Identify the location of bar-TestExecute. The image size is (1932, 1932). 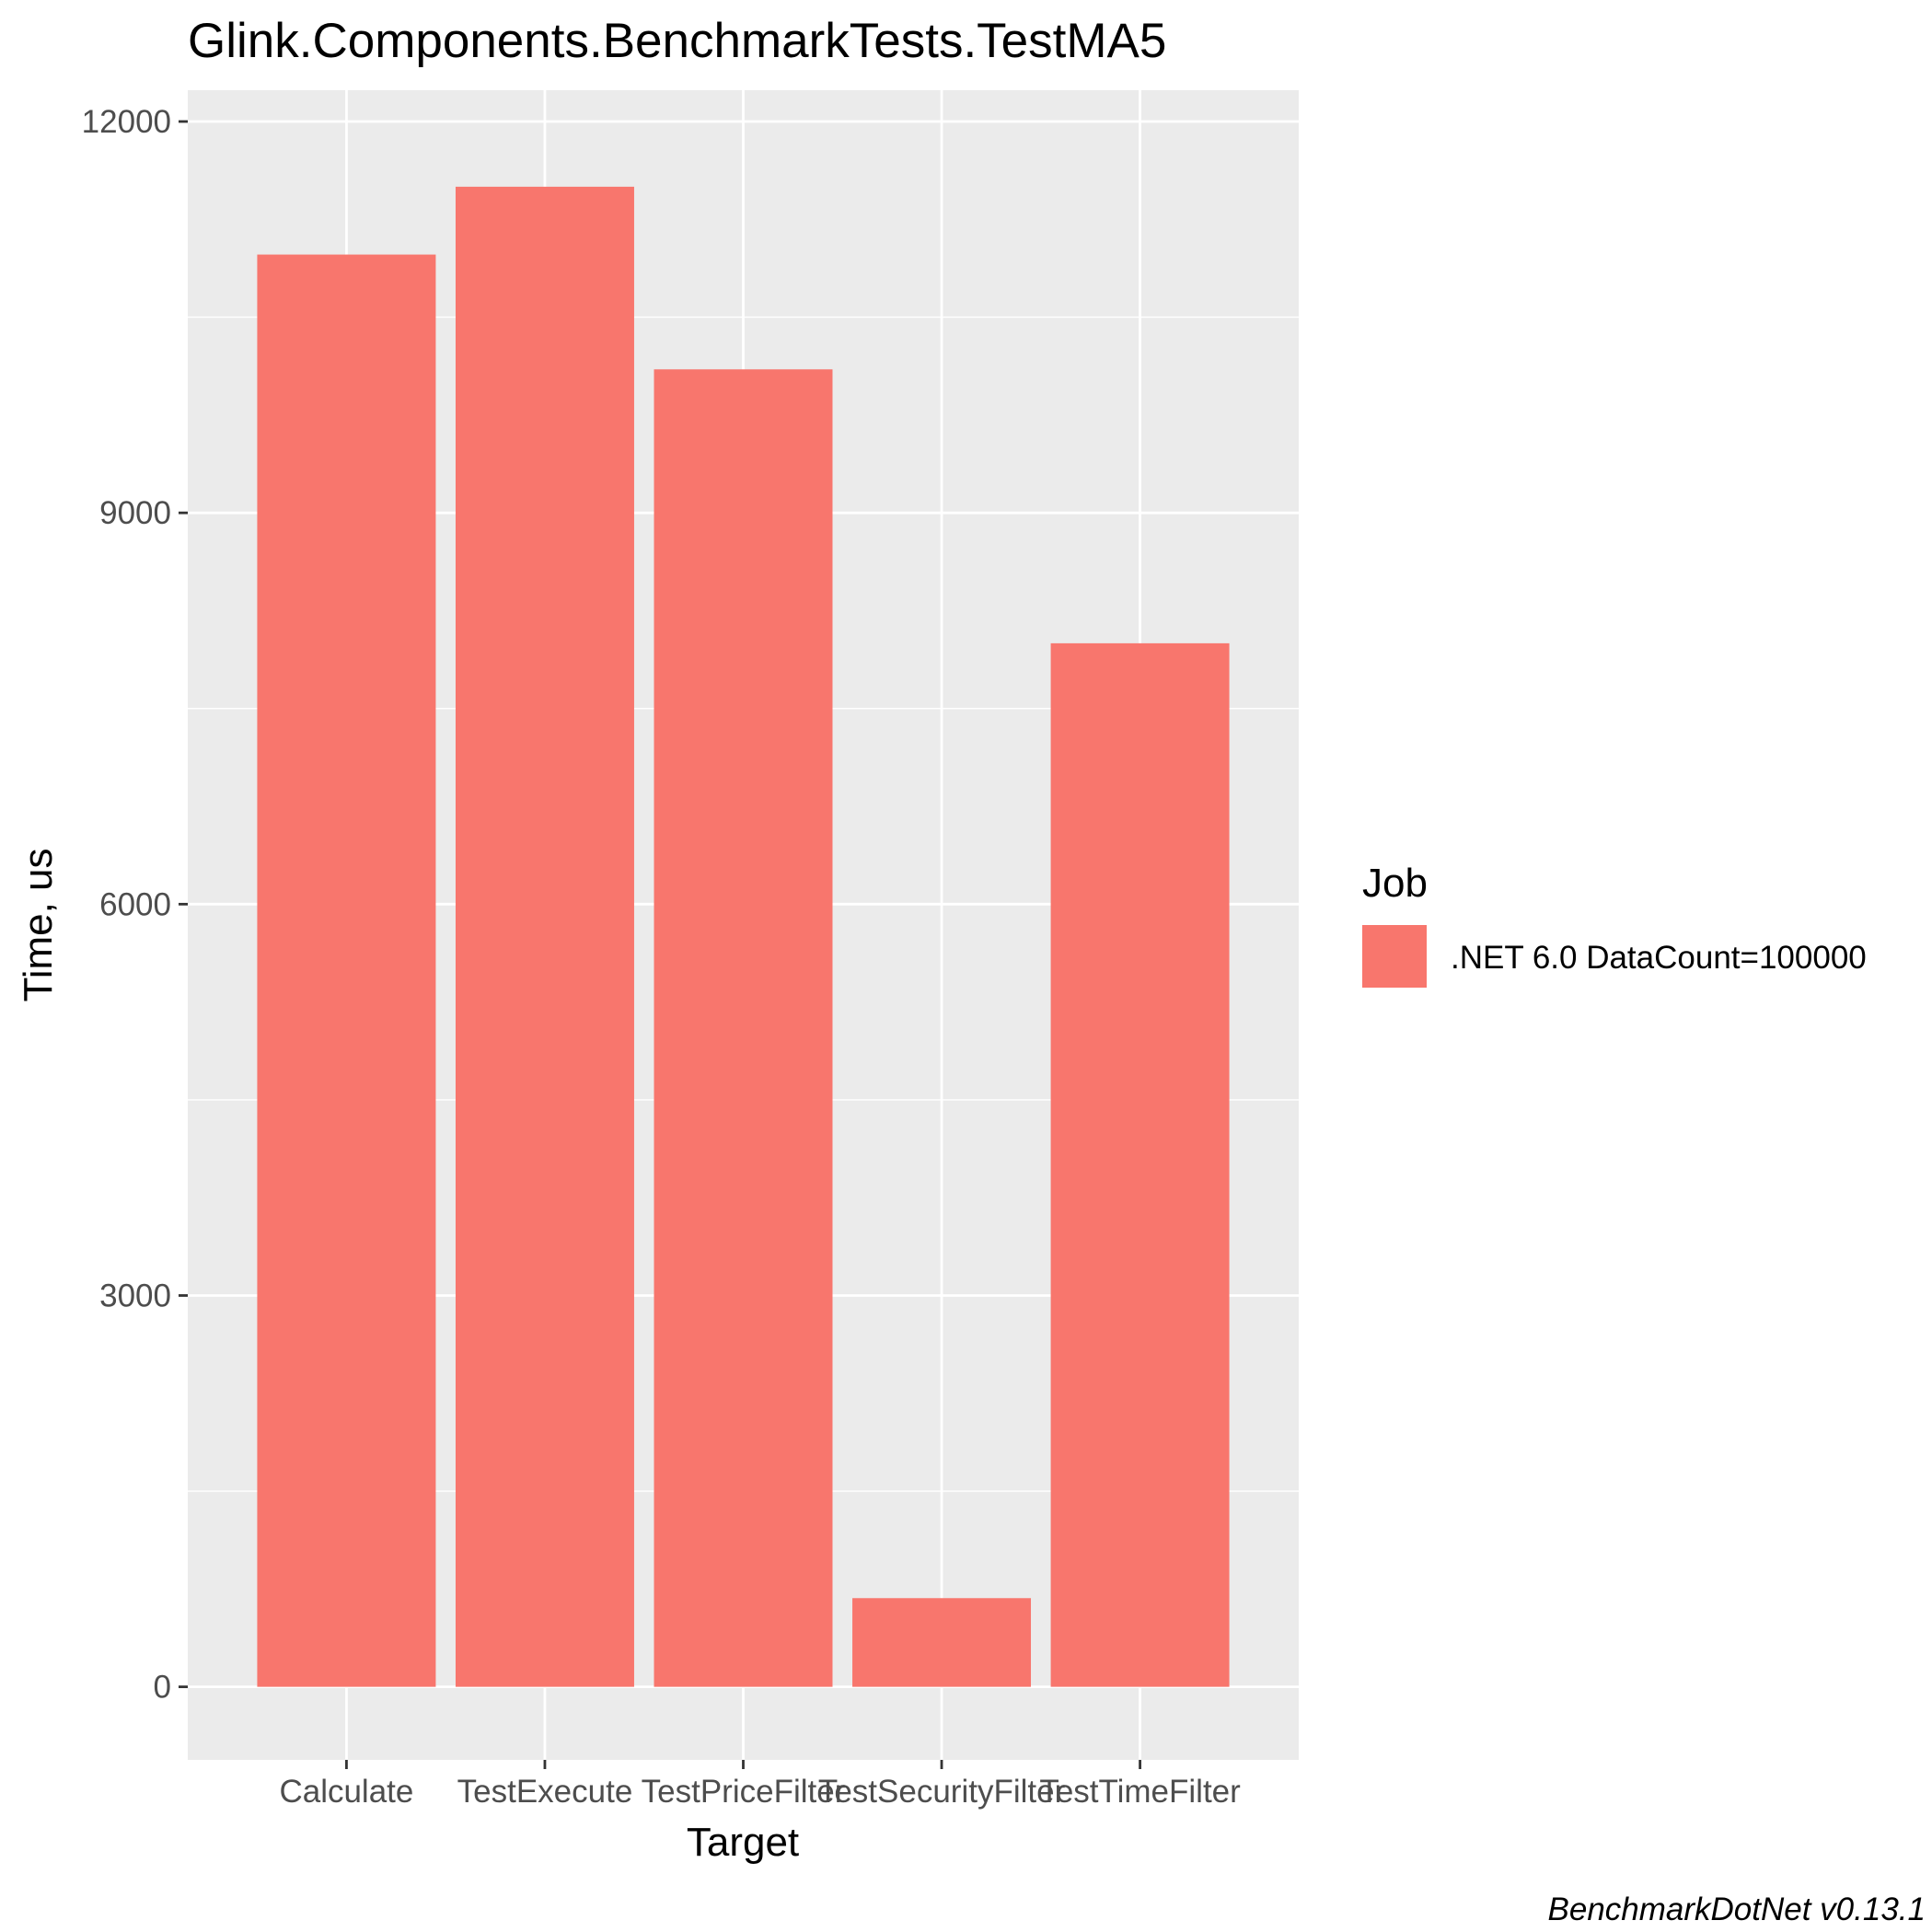
(545, 937).